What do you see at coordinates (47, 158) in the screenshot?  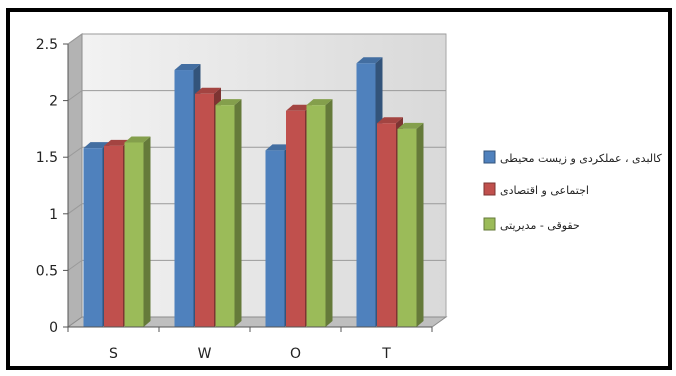 I see `y-tick-label: 1.5` at bounding box center [47, 158].